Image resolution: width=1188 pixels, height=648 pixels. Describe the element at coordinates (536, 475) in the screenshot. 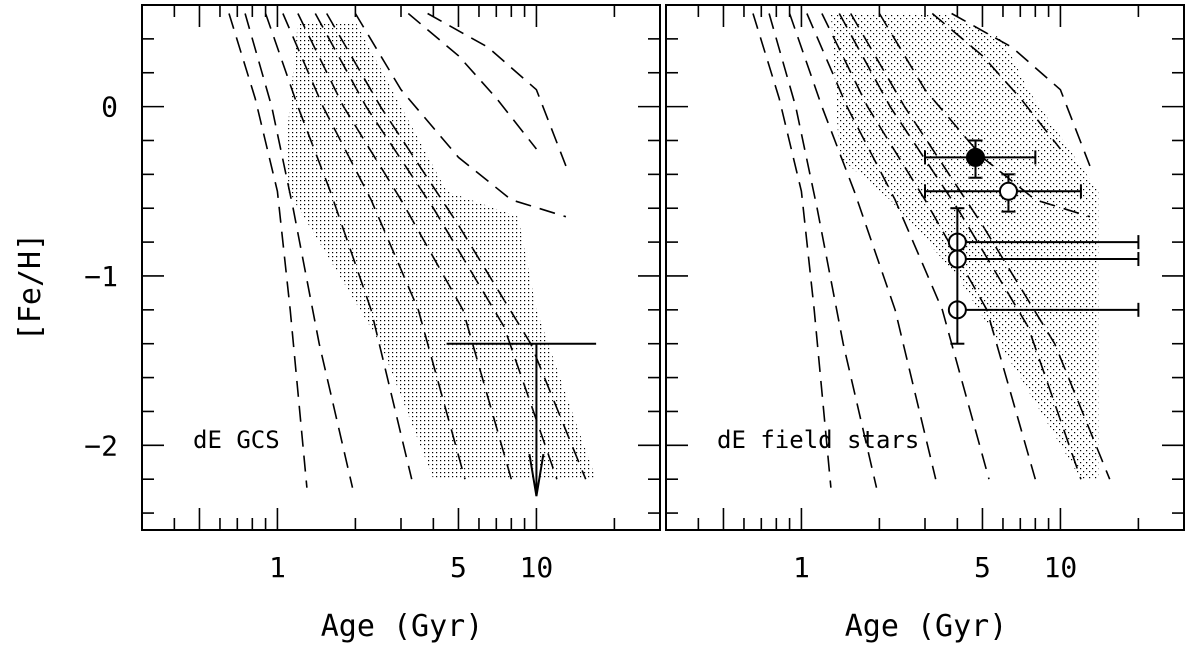

I see `upper-limit-arrowhead` at that location.